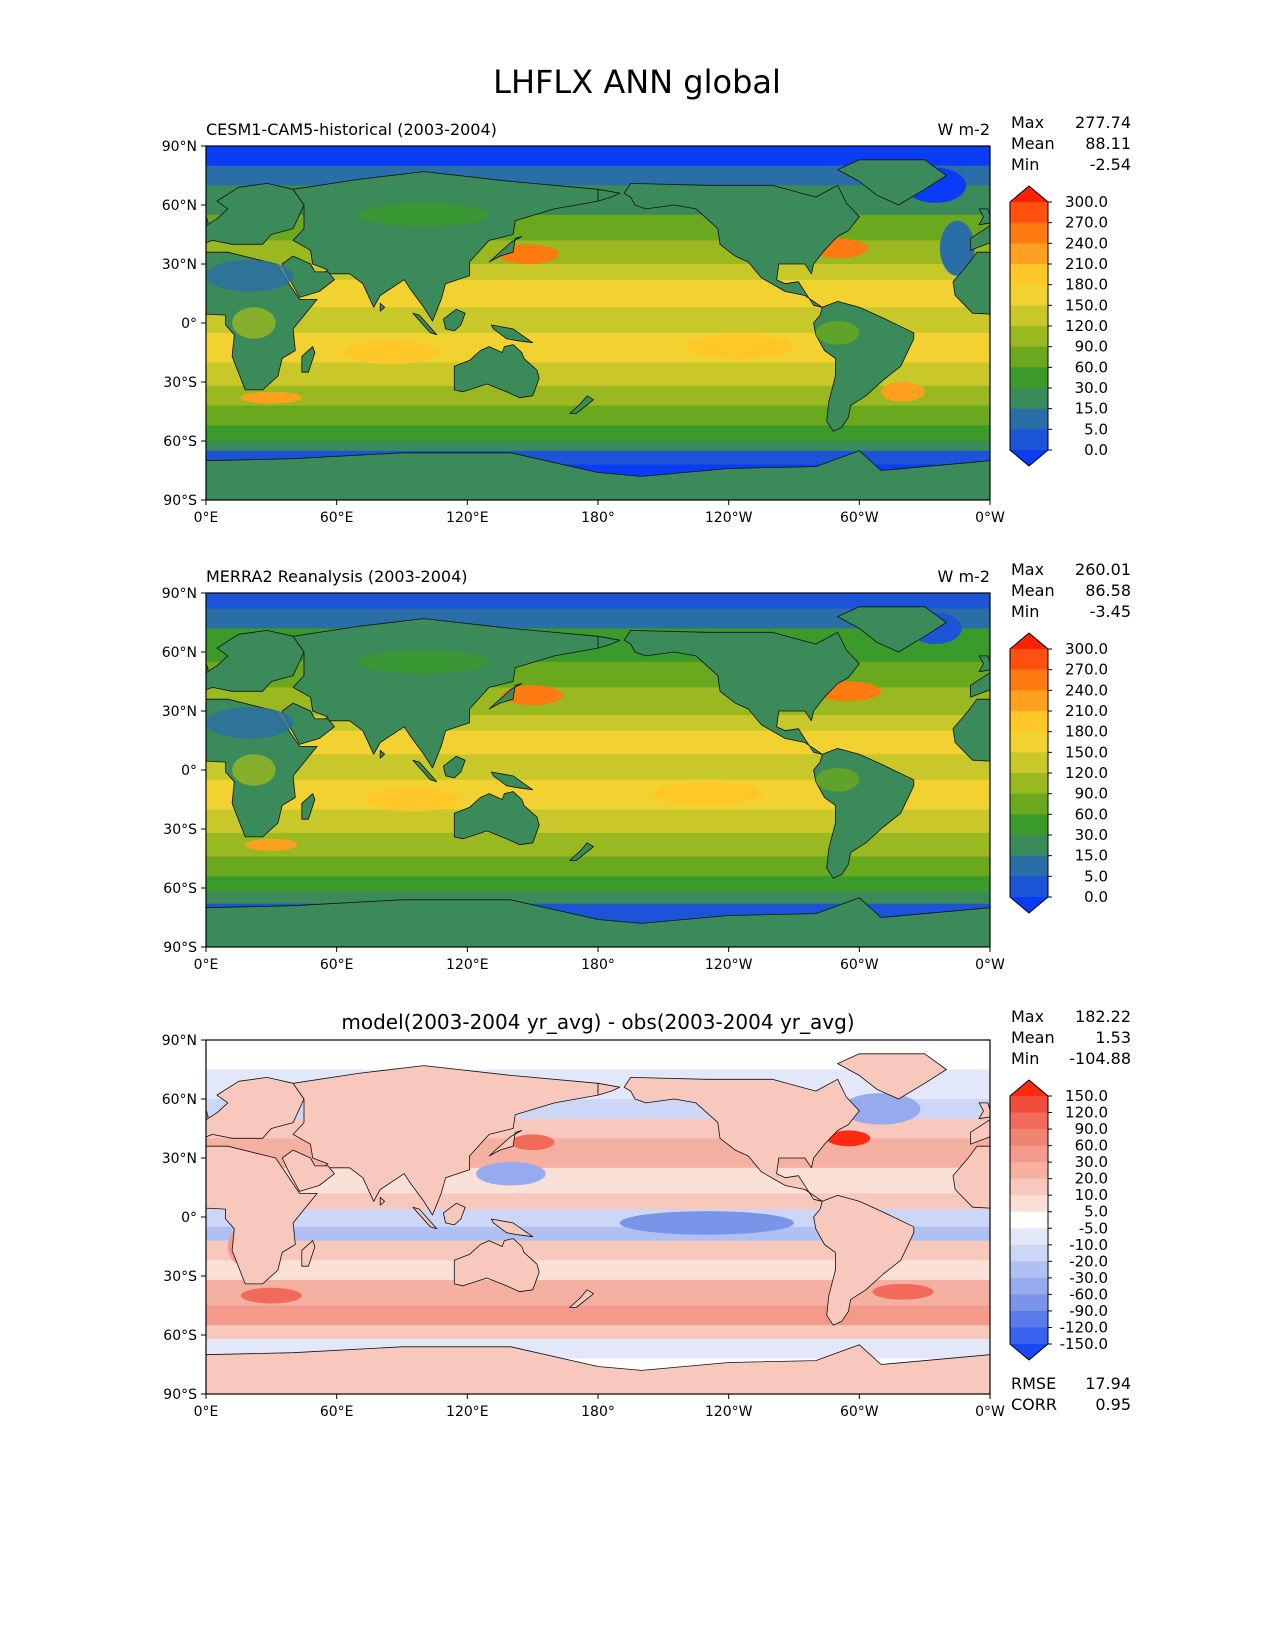  What do you see at coordinates (1033, 1383) in the screenshot?
I see `footer-stat-label: RMSE` at bounding box center [1033, 1383].